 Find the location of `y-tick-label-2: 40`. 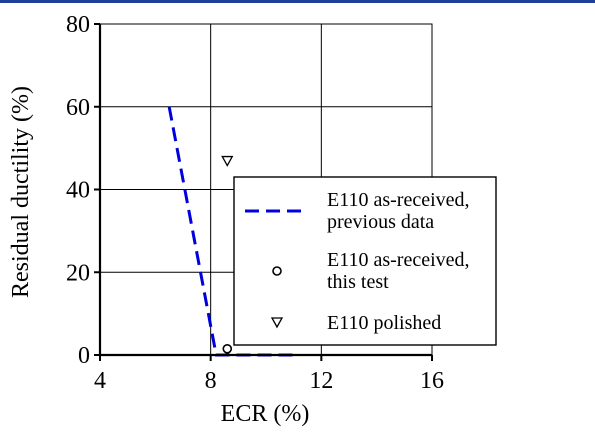

y-tick-label-2: 40 is located at coordinates (78, 191).